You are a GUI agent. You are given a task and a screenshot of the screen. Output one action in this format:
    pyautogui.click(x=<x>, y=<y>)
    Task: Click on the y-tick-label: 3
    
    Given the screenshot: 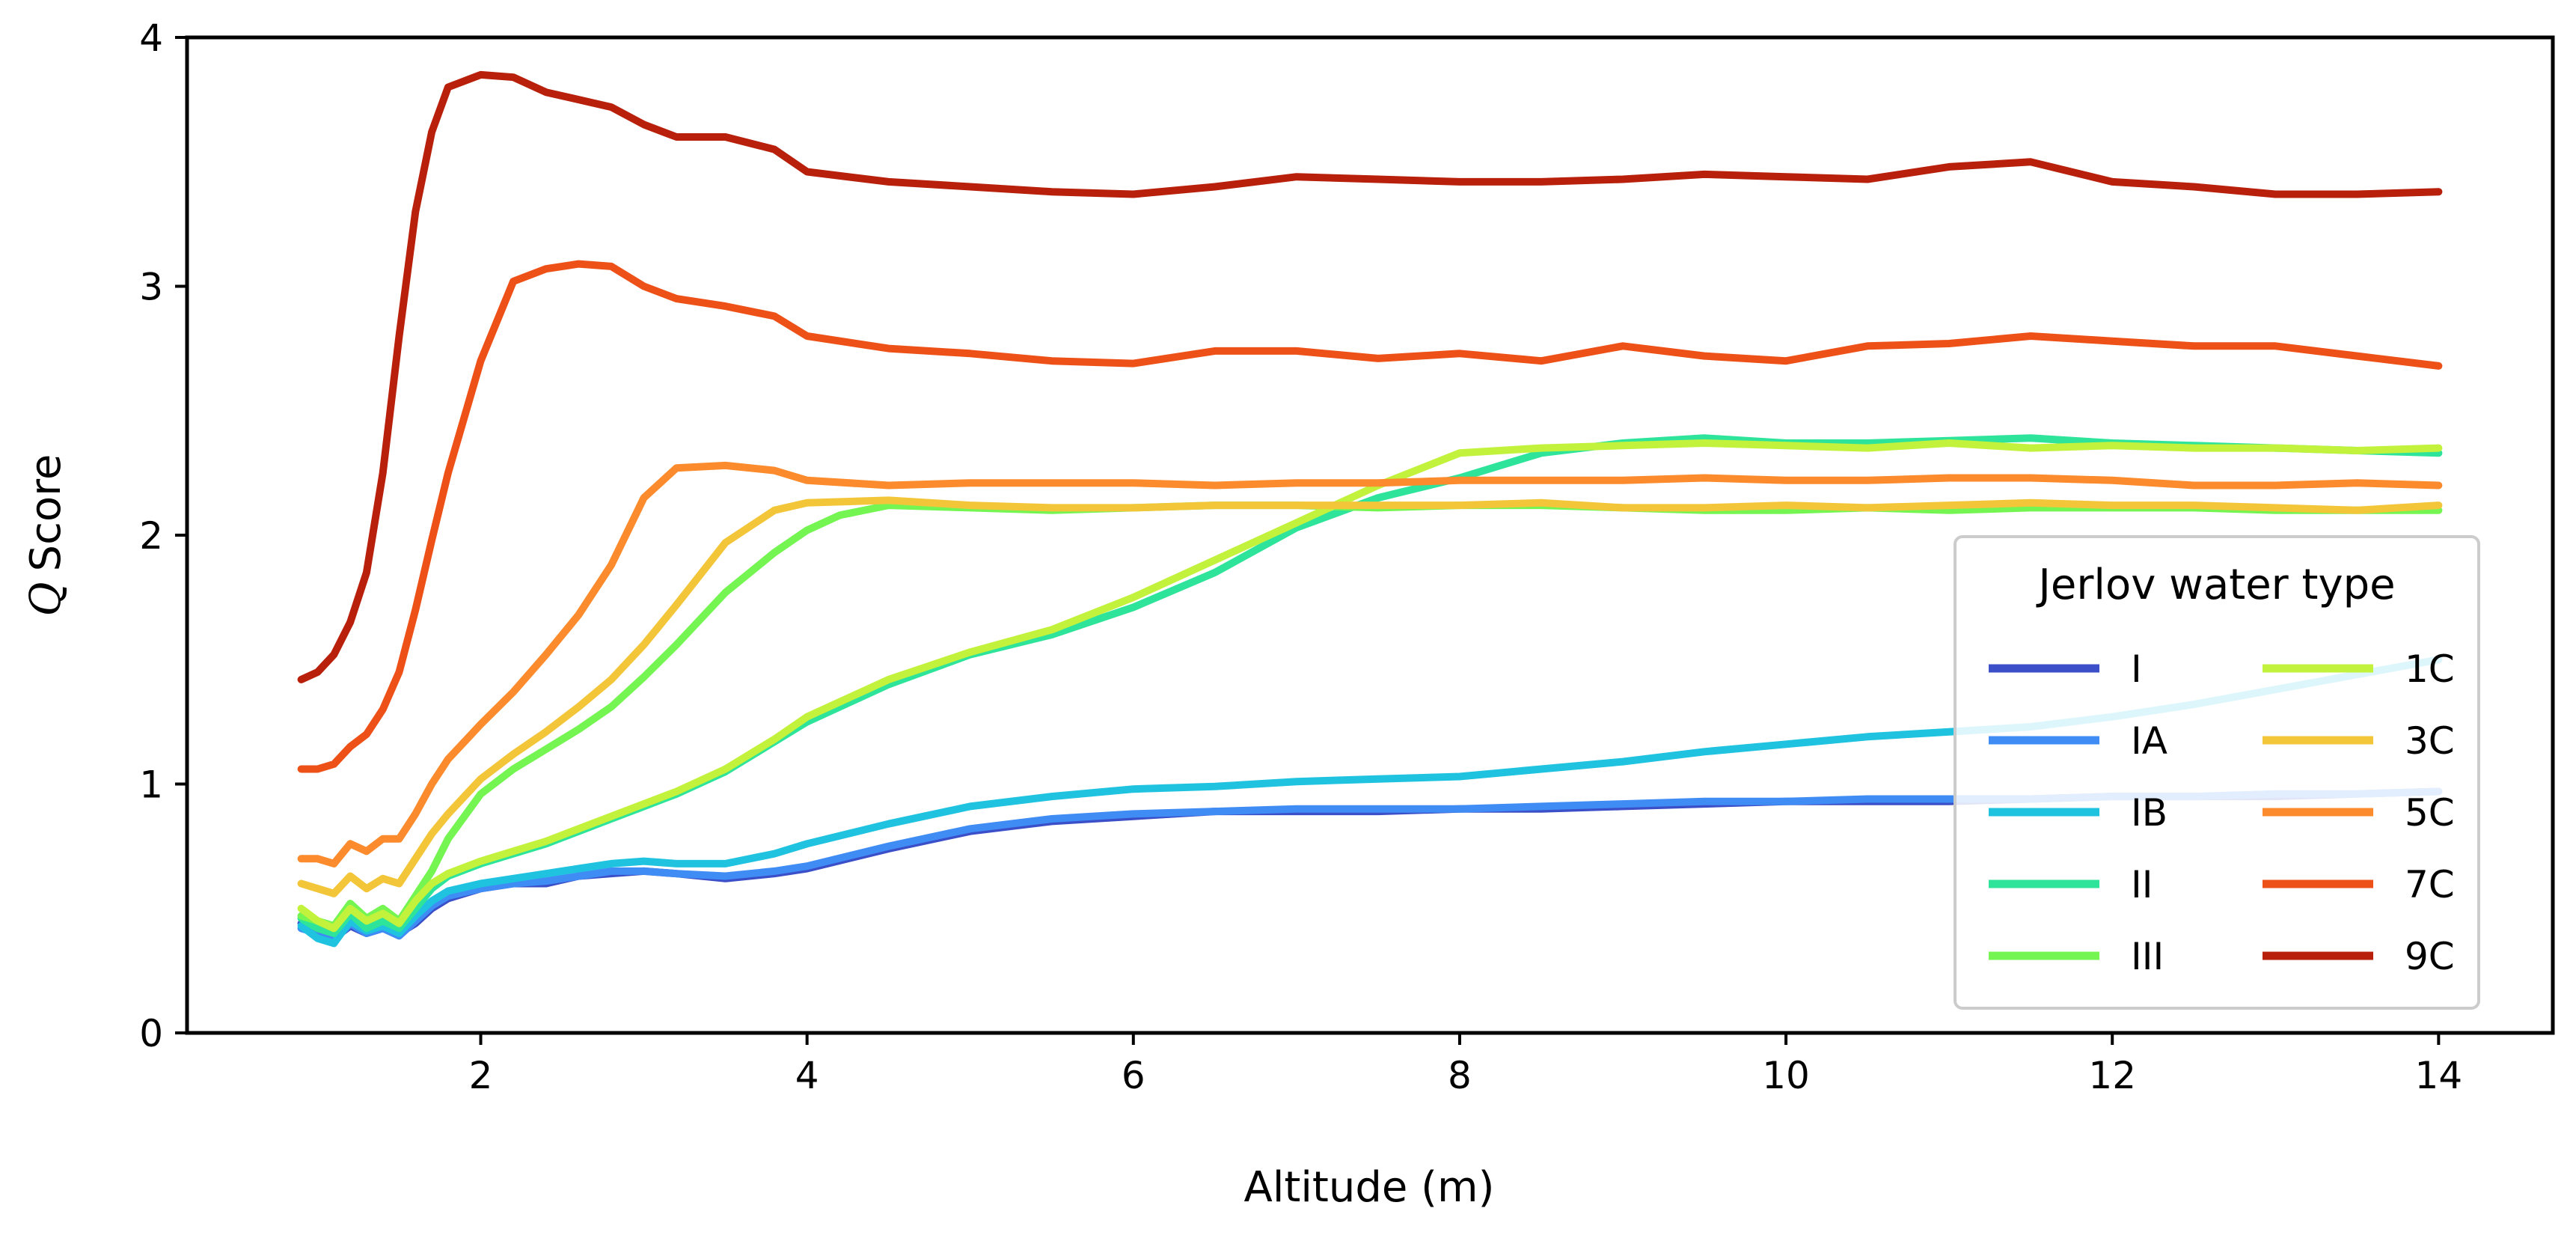 What is the action you would take?
    pyautogui.click(x=151, y=287)
    